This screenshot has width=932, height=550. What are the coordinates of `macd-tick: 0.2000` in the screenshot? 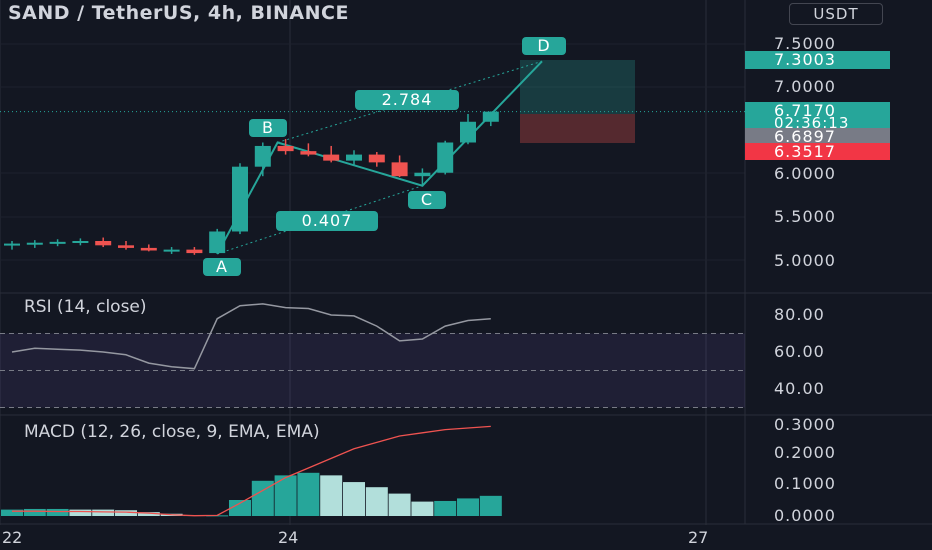 It's located at (805, 452).